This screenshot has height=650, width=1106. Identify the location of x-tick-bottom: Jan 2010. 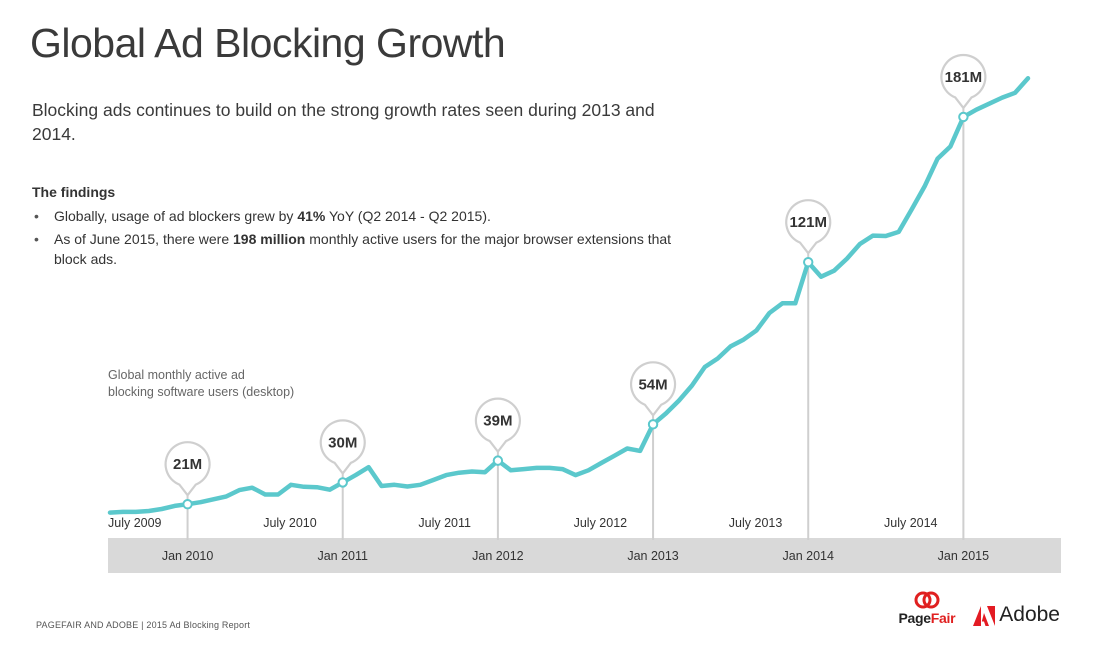
(187, 556).